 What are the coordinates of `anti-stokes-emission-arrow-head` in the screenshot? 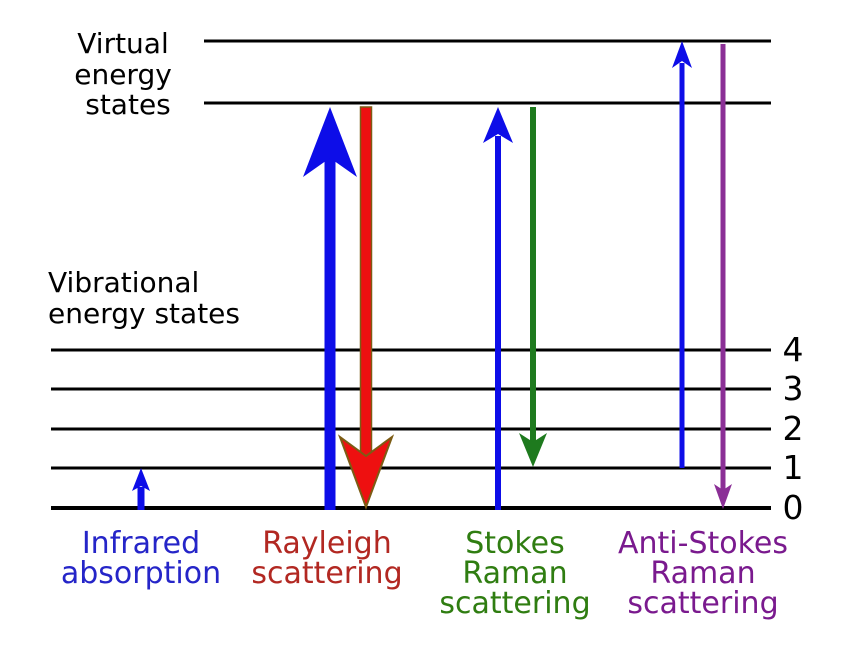 It's located at (723, 496).